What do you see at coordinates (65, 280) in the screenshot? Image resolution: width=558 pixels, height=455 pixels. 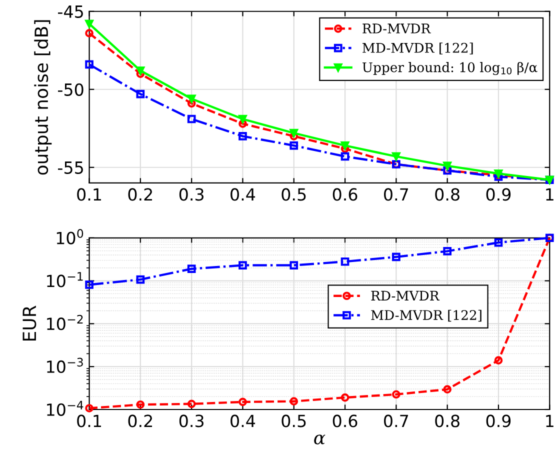 I see `y-tick-label: 10$^{−1}$` at bounding box center [65, 280].